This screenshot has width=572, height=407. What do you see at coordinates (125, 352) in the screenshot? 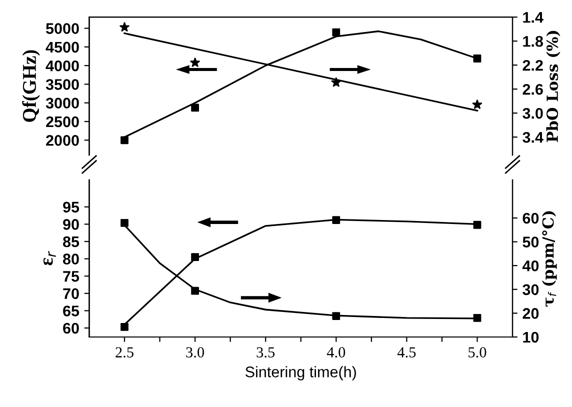
I see `x-tick-label: 2.5` at bounding box center [125, 352].